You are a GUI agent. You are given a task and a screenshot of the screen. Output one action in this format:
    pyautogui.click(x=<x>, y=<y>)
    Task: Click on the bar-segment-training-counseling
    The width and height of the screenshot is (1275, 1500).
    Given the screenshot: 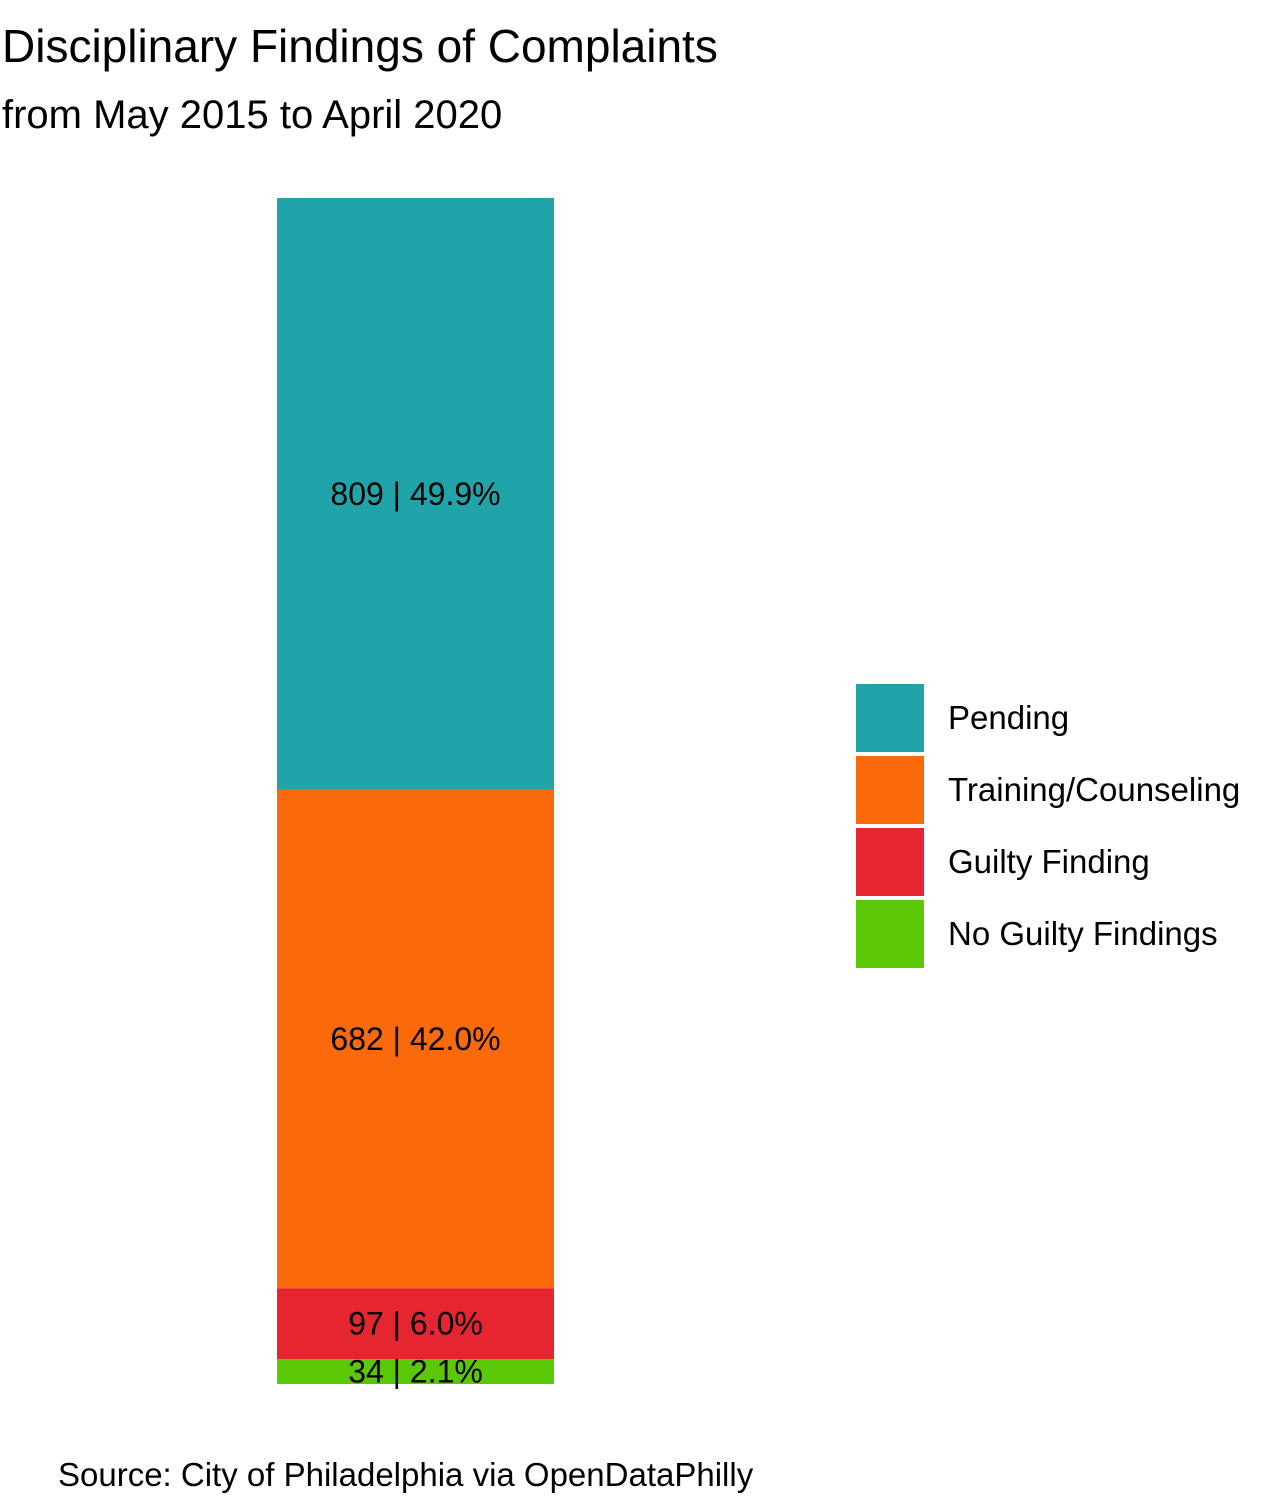 What is the action you would take?
    pyautogui.click(x=415, y=1039)
    